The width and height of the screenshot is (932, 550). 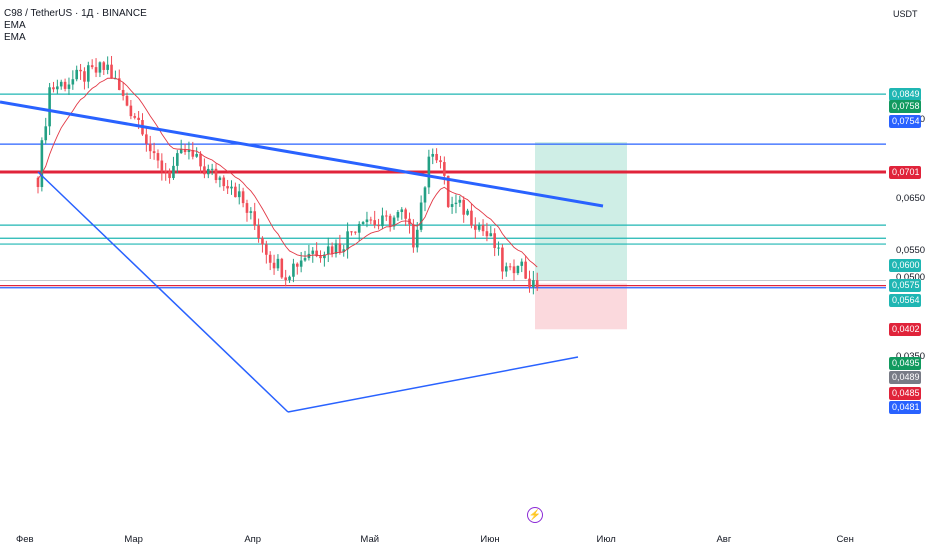 I want to click on lightning-event-icon: ⚡, so click(x=535, y=515).